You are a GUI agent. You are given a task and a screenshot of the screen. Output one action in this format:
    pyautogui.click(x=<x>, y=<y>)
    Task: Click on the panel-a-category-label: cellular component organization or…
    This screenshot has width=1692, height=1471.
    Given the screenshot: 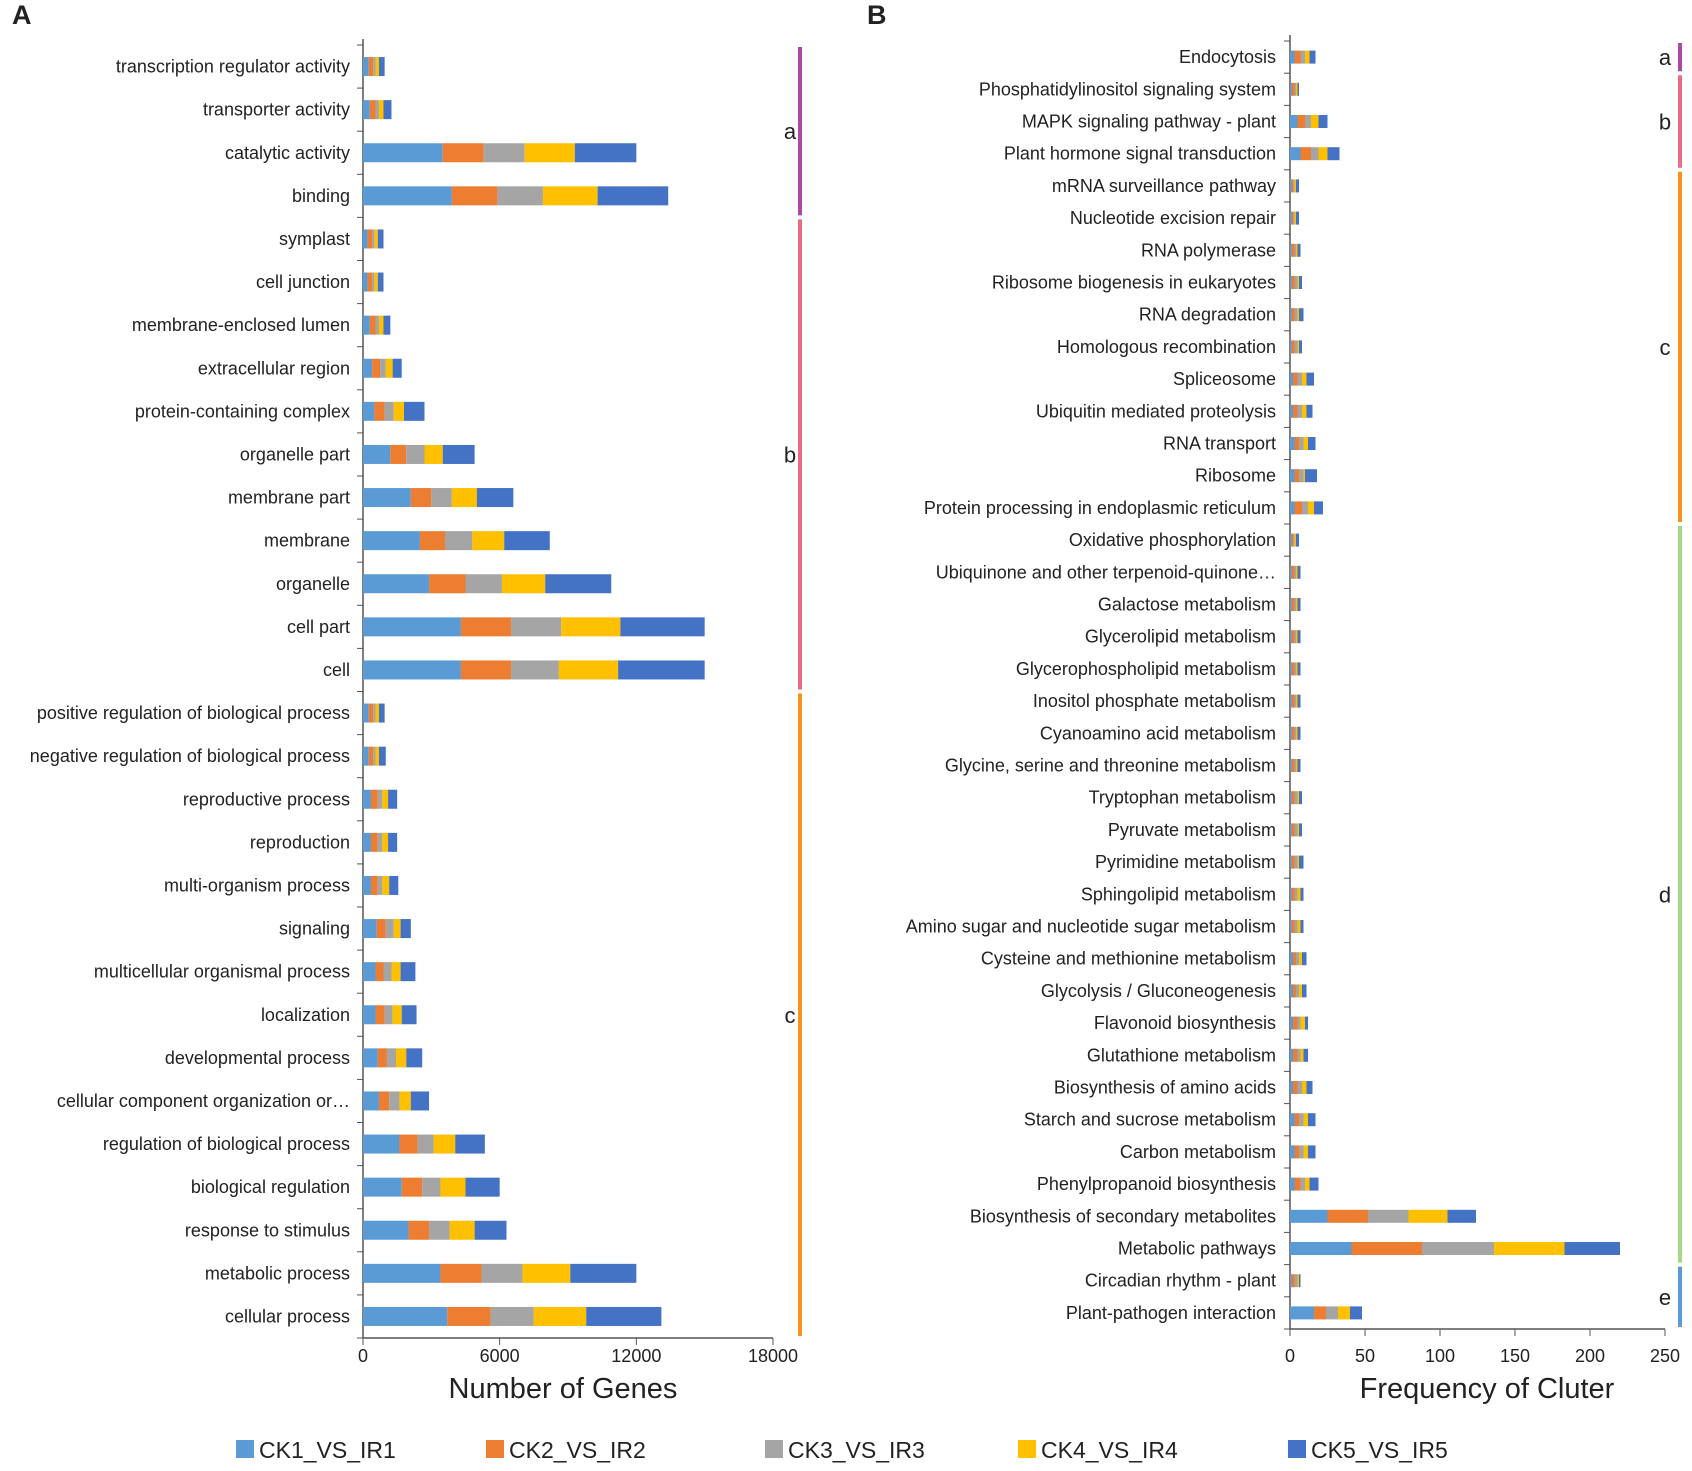 What is the action you would take?
    pyautogui.click(x=203, y=1101)
    